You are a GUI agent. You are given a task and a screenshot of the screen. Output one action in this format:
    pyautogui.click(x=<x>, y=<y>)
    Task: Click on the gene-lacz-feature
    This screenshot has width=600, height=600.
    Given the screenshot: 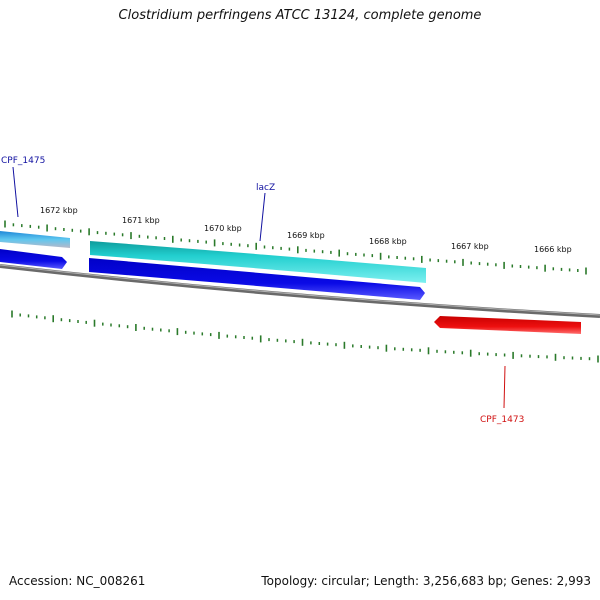 What is the action you would take?
    pyautogui.click(x=258, y=262)
    